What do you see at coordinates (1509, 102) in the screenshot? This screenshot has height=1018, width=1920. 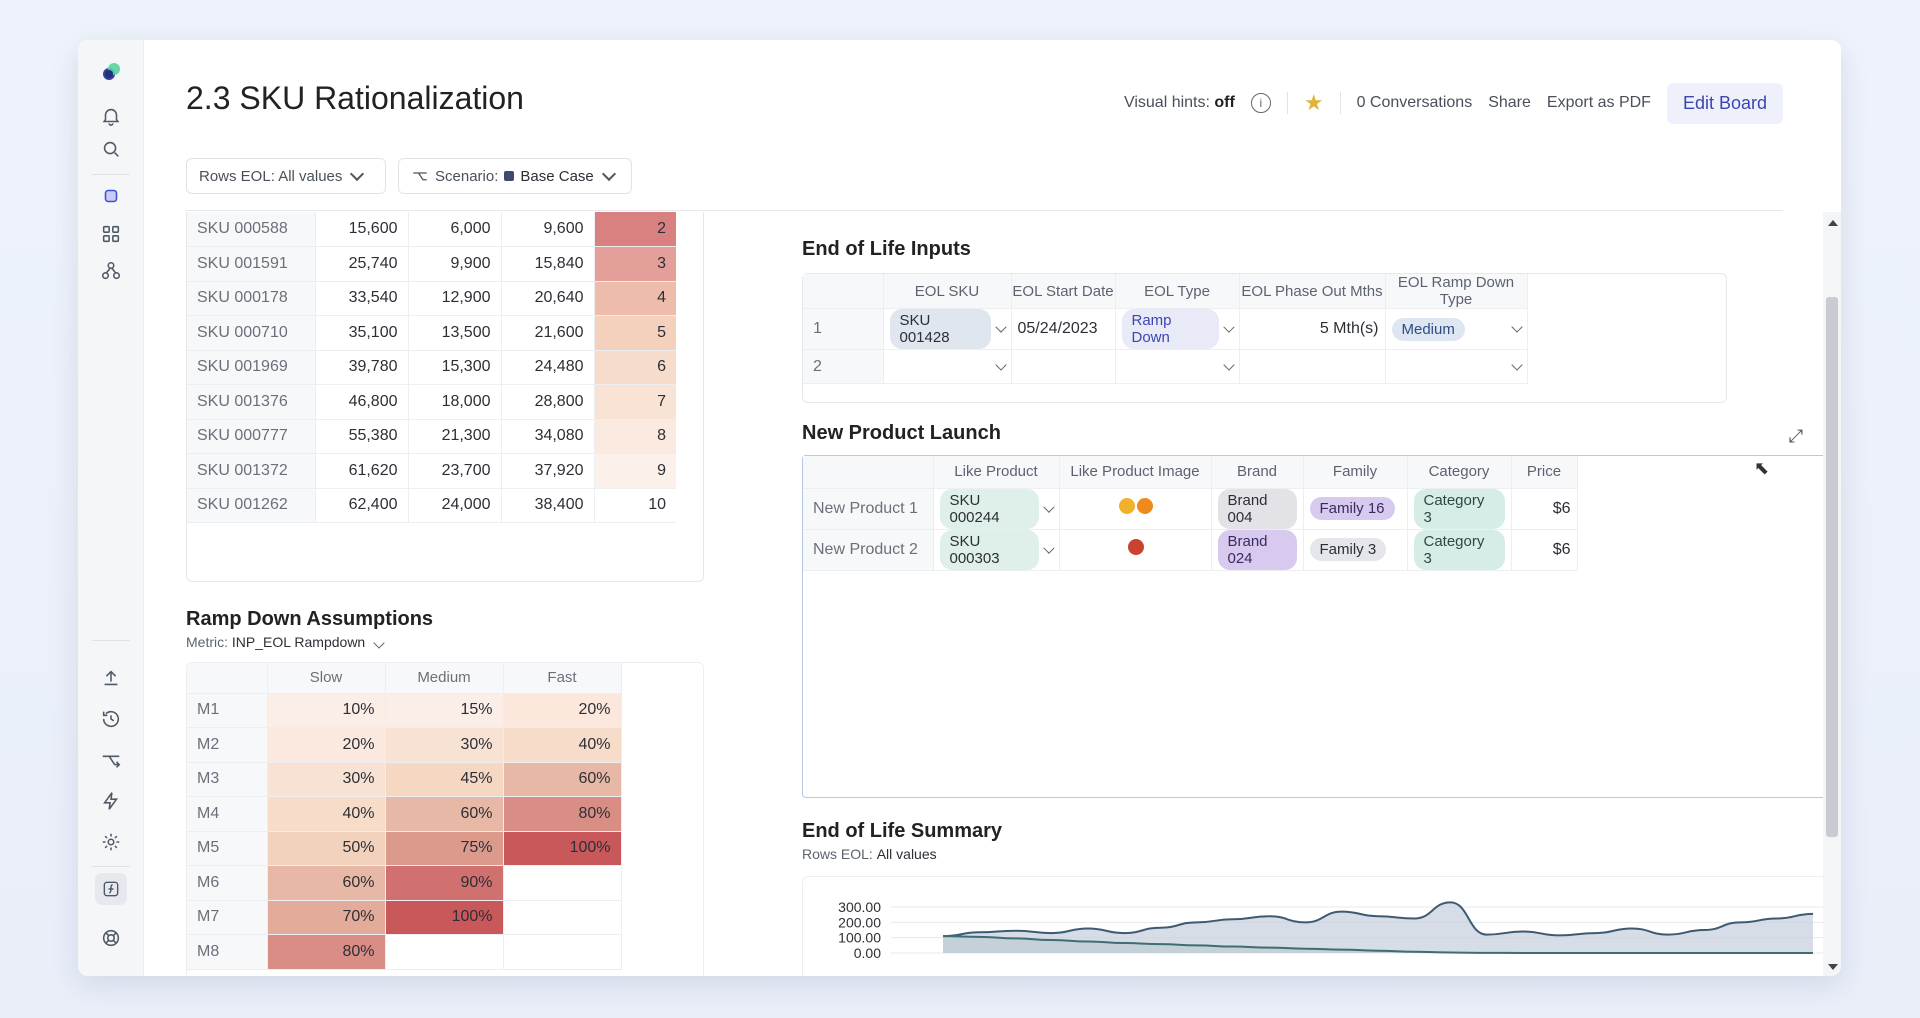 I see `share-button: Share` at bounding box center [1509, 102].